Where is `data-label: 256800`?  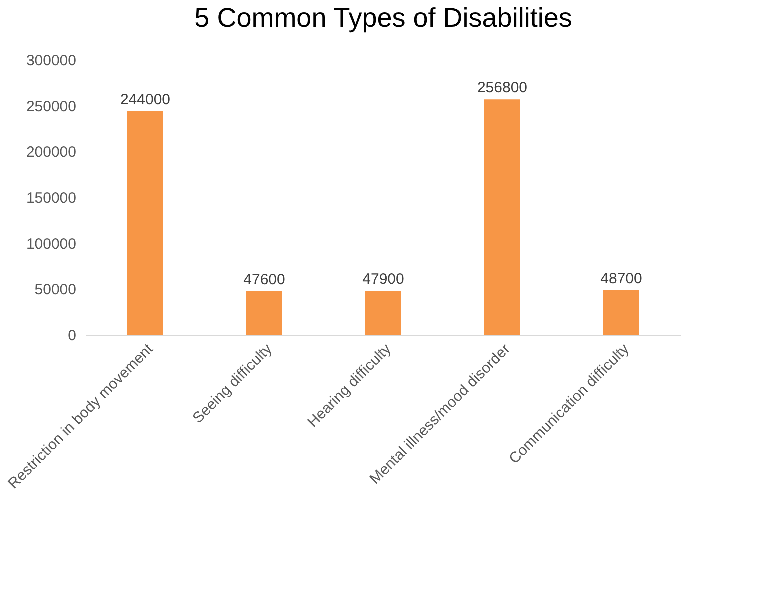
data-label: 256800 is located at coordinates (502, 88).